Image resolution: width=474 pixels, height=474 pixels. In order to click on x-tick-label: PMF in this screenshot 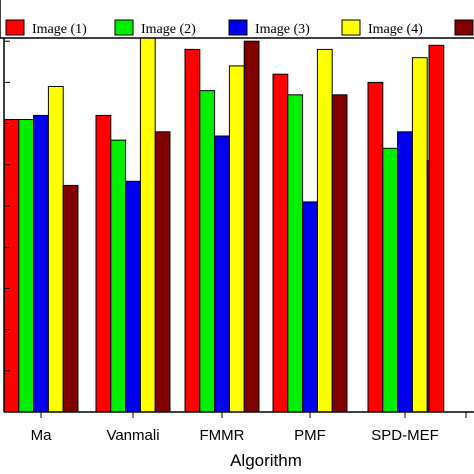, I will do `click(310, 435)`.